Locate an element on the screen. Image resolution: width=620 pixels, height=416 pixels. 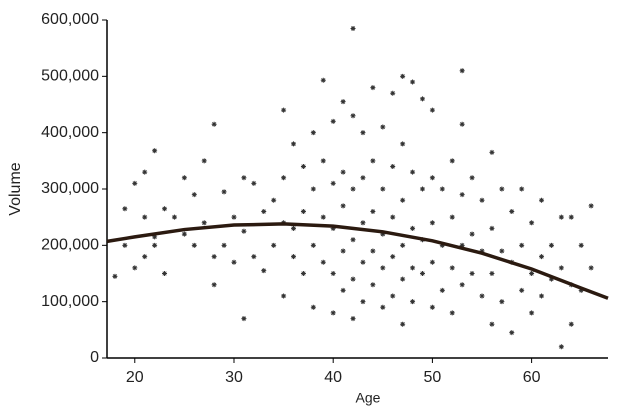
x-tick-label: 20 is located at coordinates (135, 377).